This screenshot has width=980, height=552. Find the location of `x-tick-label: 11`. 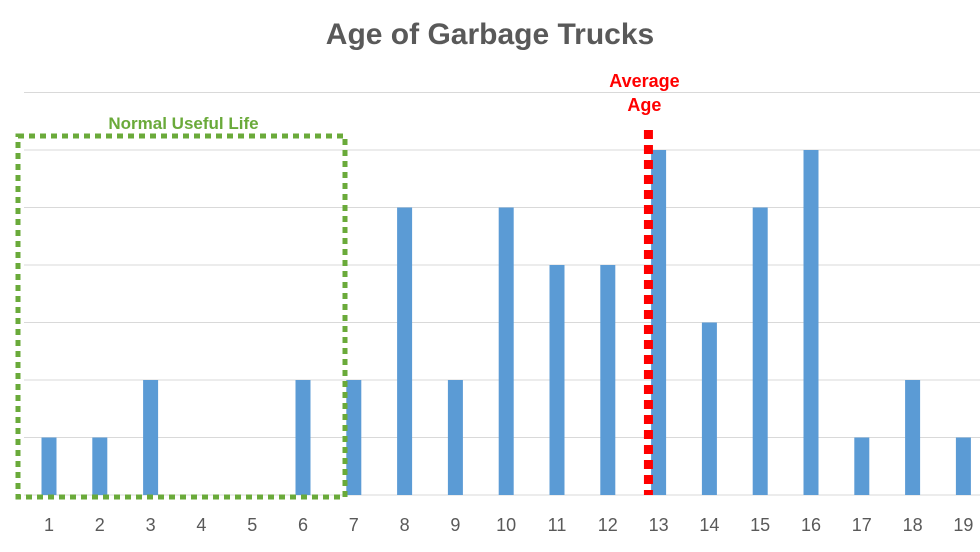

x-tick-label: 11 is located at coordinates (557, 525).